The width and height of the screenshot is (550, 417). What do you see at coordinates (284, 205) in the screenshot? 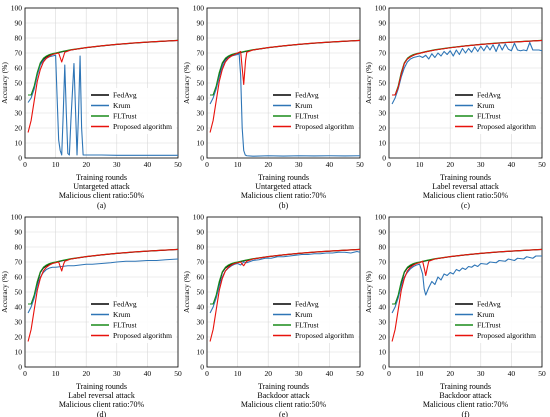
I see `panel-label: (b)` at bounding box center [284, 205].